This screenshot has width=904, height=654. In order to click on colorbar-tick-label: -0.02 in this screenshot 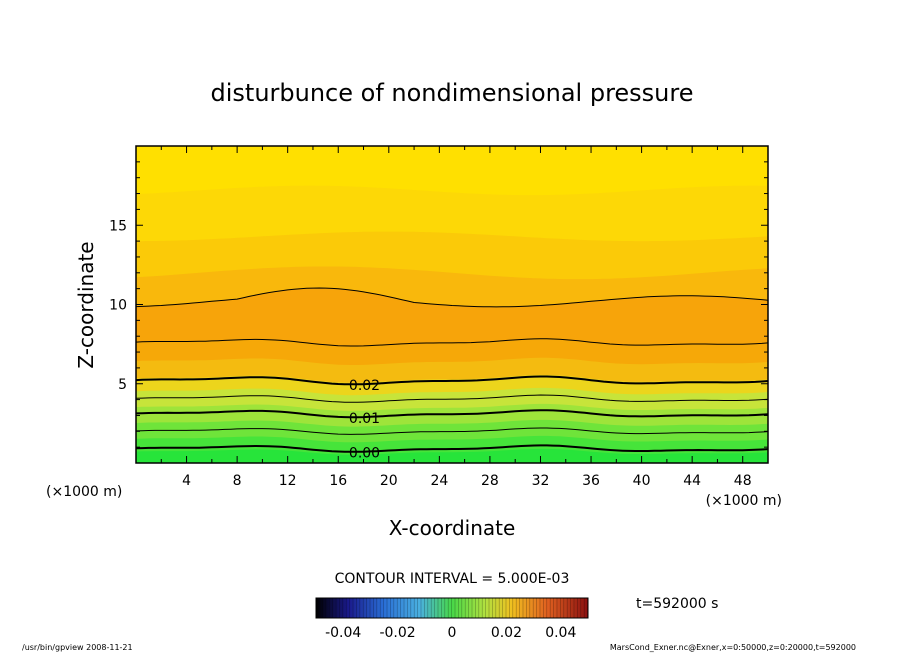, I will do `click(397, 633)`.